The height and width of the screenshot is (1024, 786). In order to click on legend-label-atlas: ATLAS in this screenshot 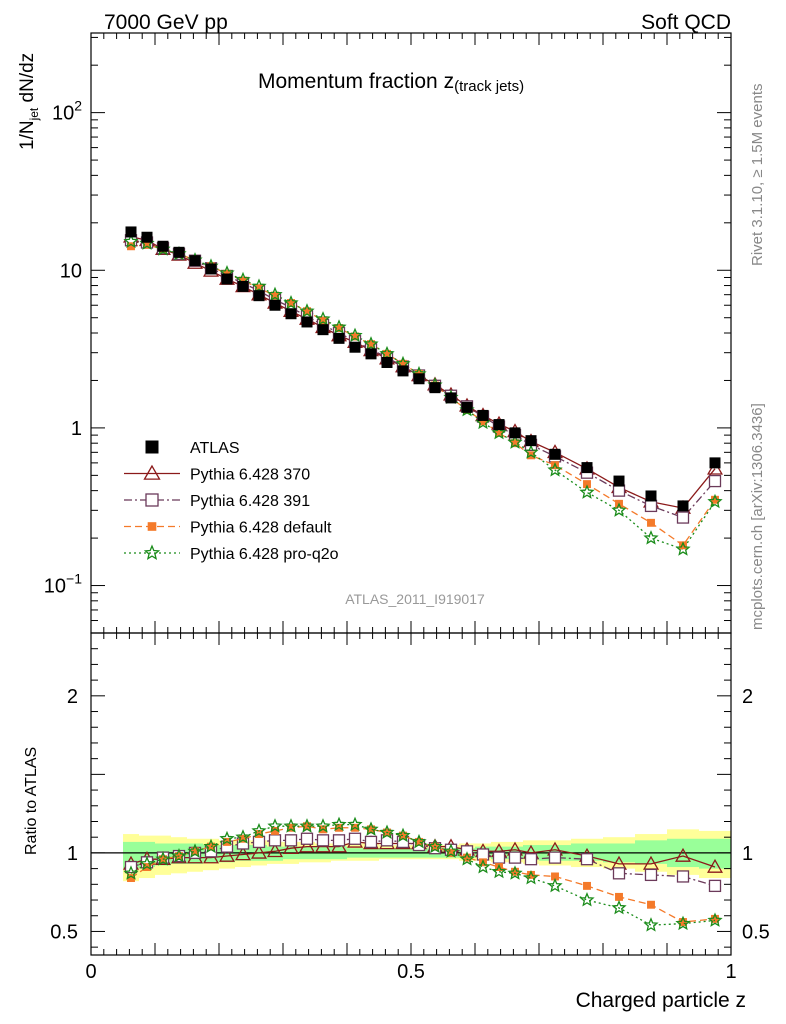, I will do `click(215, 448)`.